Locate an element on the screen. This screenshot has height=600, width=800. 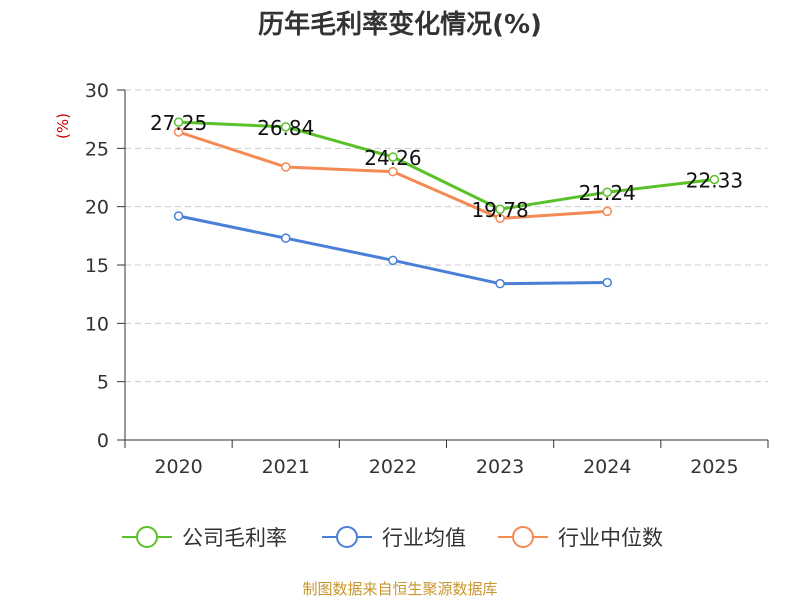
legend-label: 行业中位数 is located at coordinates (610, 538).